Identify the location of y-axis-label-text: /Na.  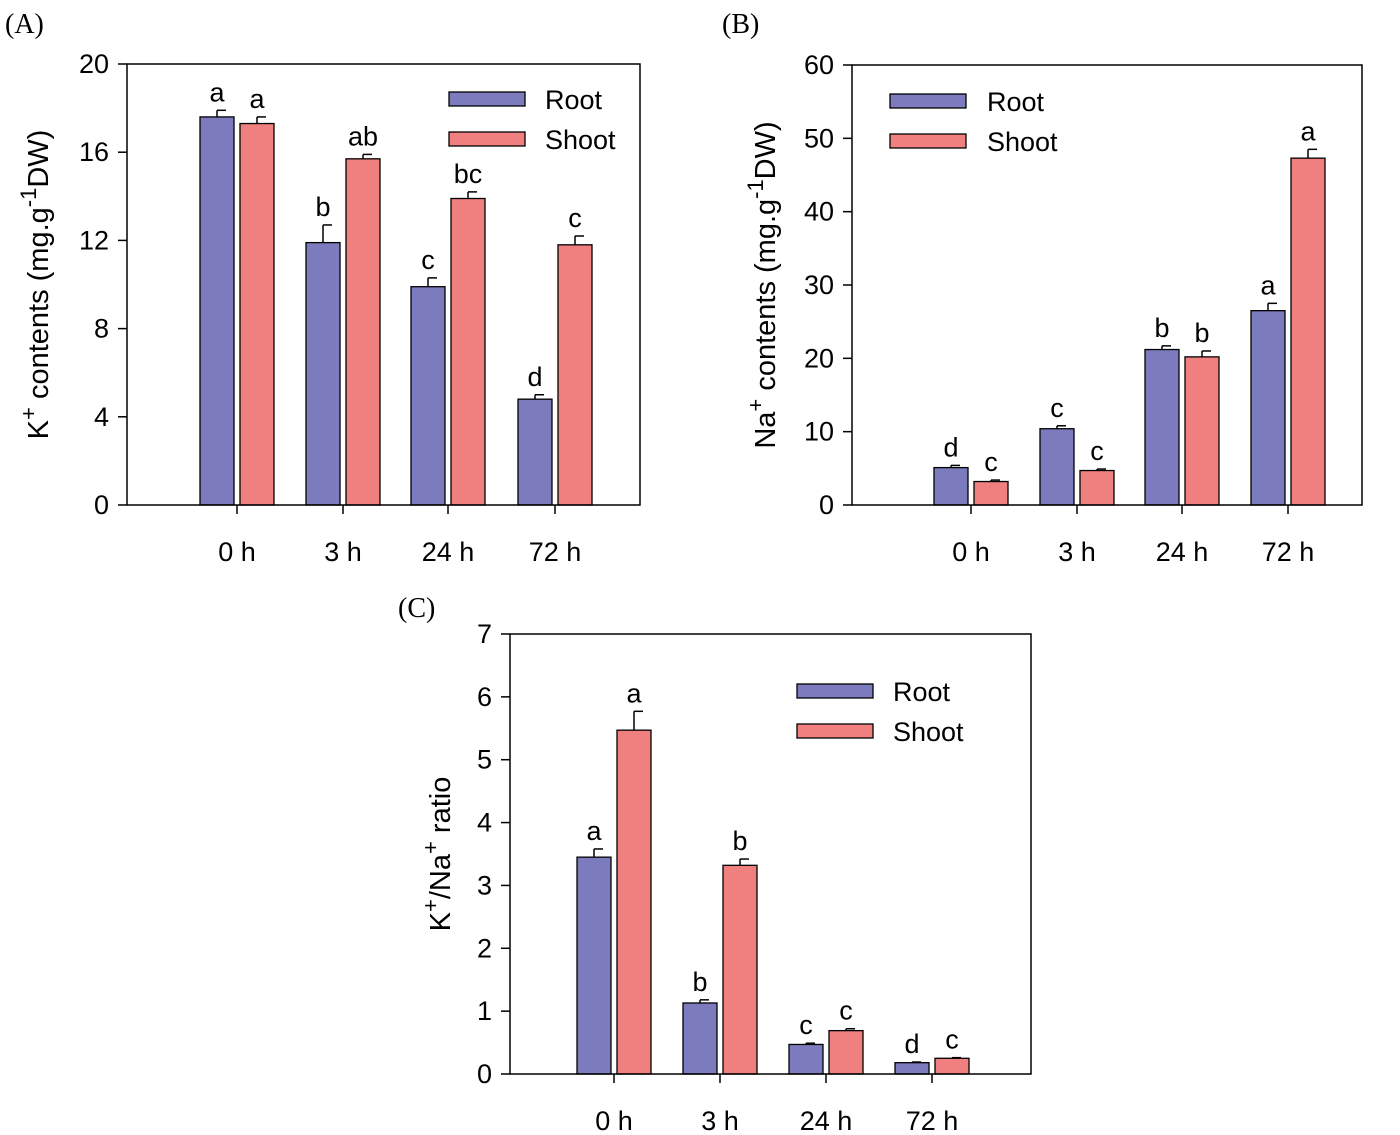
(441, 876).